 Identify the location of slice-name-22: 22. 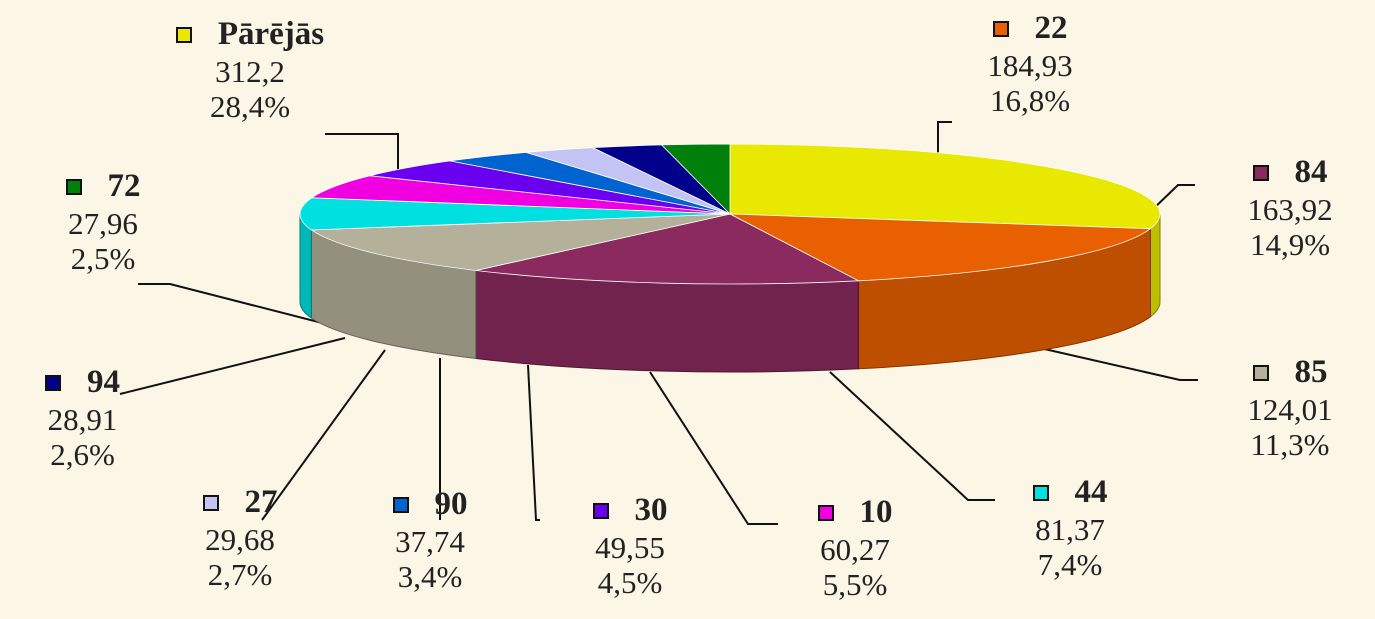
(1051, 28).